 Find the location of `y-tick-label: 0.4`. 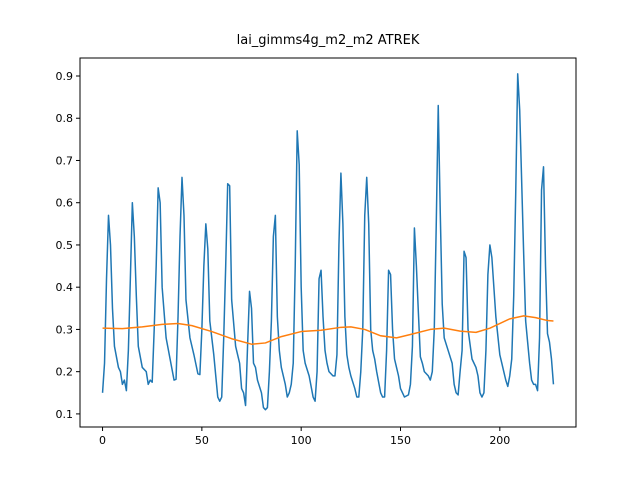

y-tick-label: 0.4 is located at coordinates (65, 287).